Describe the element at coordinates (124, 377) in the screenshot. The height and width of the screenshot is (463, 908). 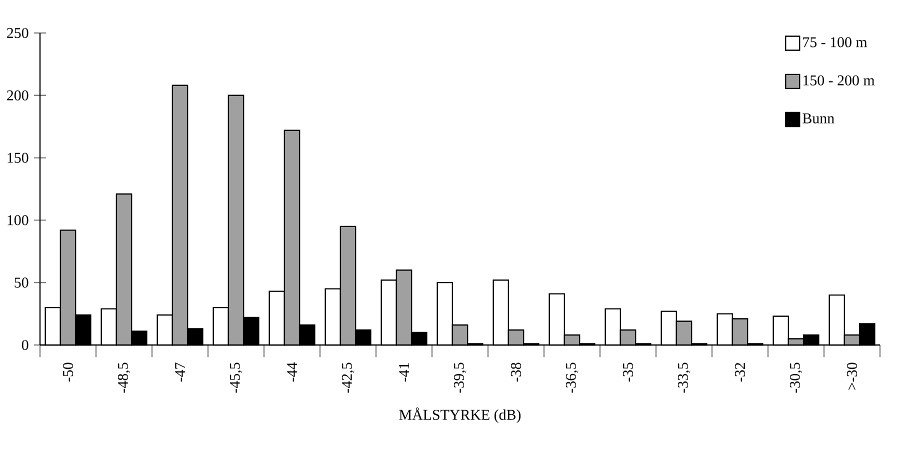
I see `x-tick-label: -48,5` at that location.